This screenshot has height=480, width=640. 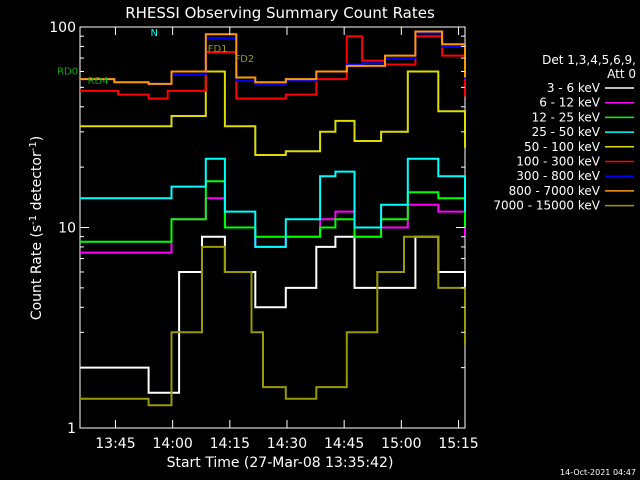 I want to click on legend-label-6: 100 - 300 keV, so click(x=558, y=162).